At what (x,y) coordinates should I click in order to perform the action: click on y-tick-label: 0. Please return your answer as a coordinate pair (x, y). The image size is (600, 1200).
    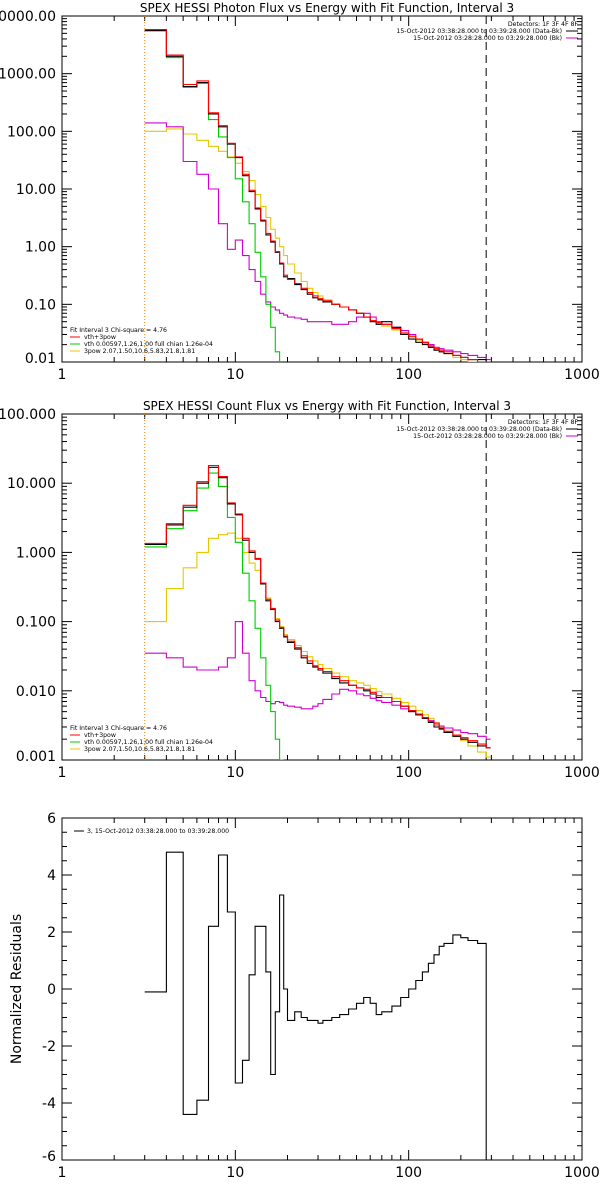
    Looking at the image, I should click on (51, 990).